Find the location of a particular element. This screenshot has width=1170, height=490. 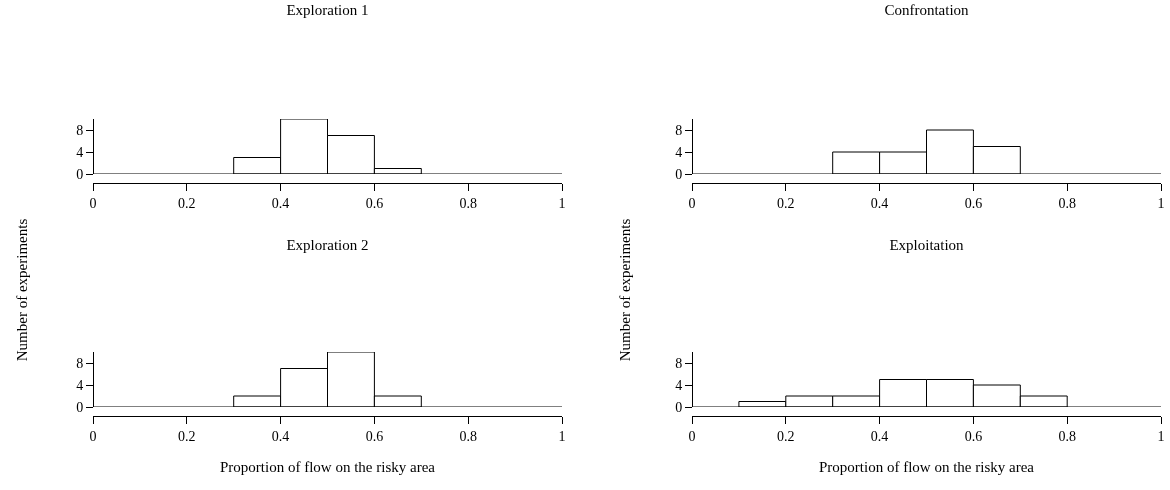

chart-title: Confrontation is located at coordinates (927, 10).